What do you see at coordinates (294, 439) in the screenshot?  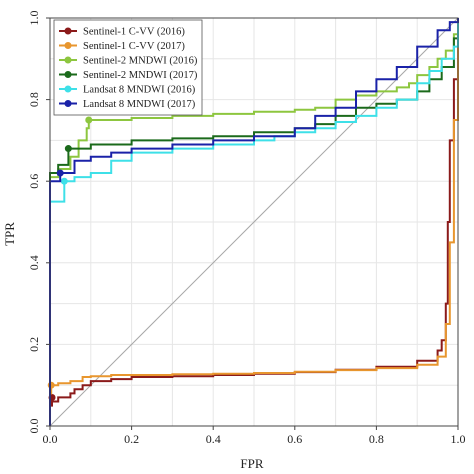 I see `x-tick-label: 0.6` at bounding box center [294, 439].